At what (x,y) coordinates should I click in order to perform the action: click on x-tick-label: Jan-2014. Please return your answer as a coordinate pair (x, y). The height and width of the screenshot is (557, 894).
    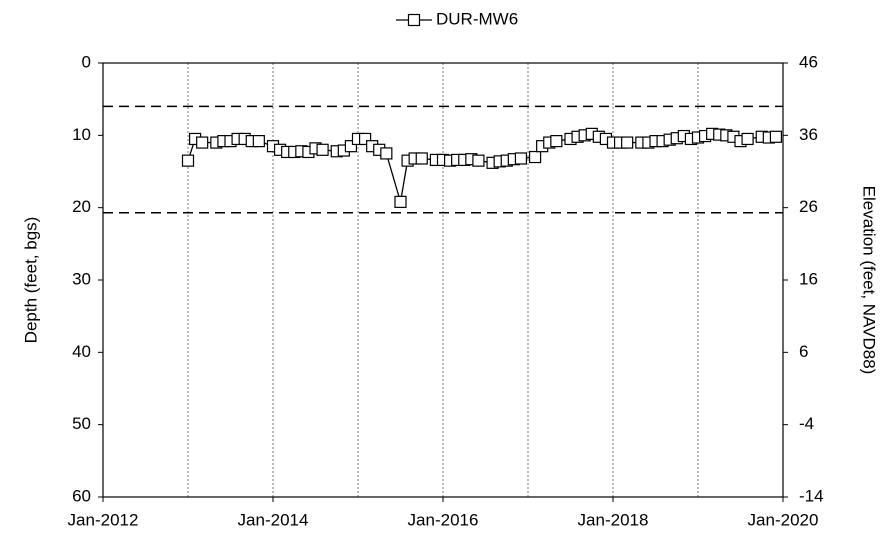
    Looking at the image, I should click on (273, 519).